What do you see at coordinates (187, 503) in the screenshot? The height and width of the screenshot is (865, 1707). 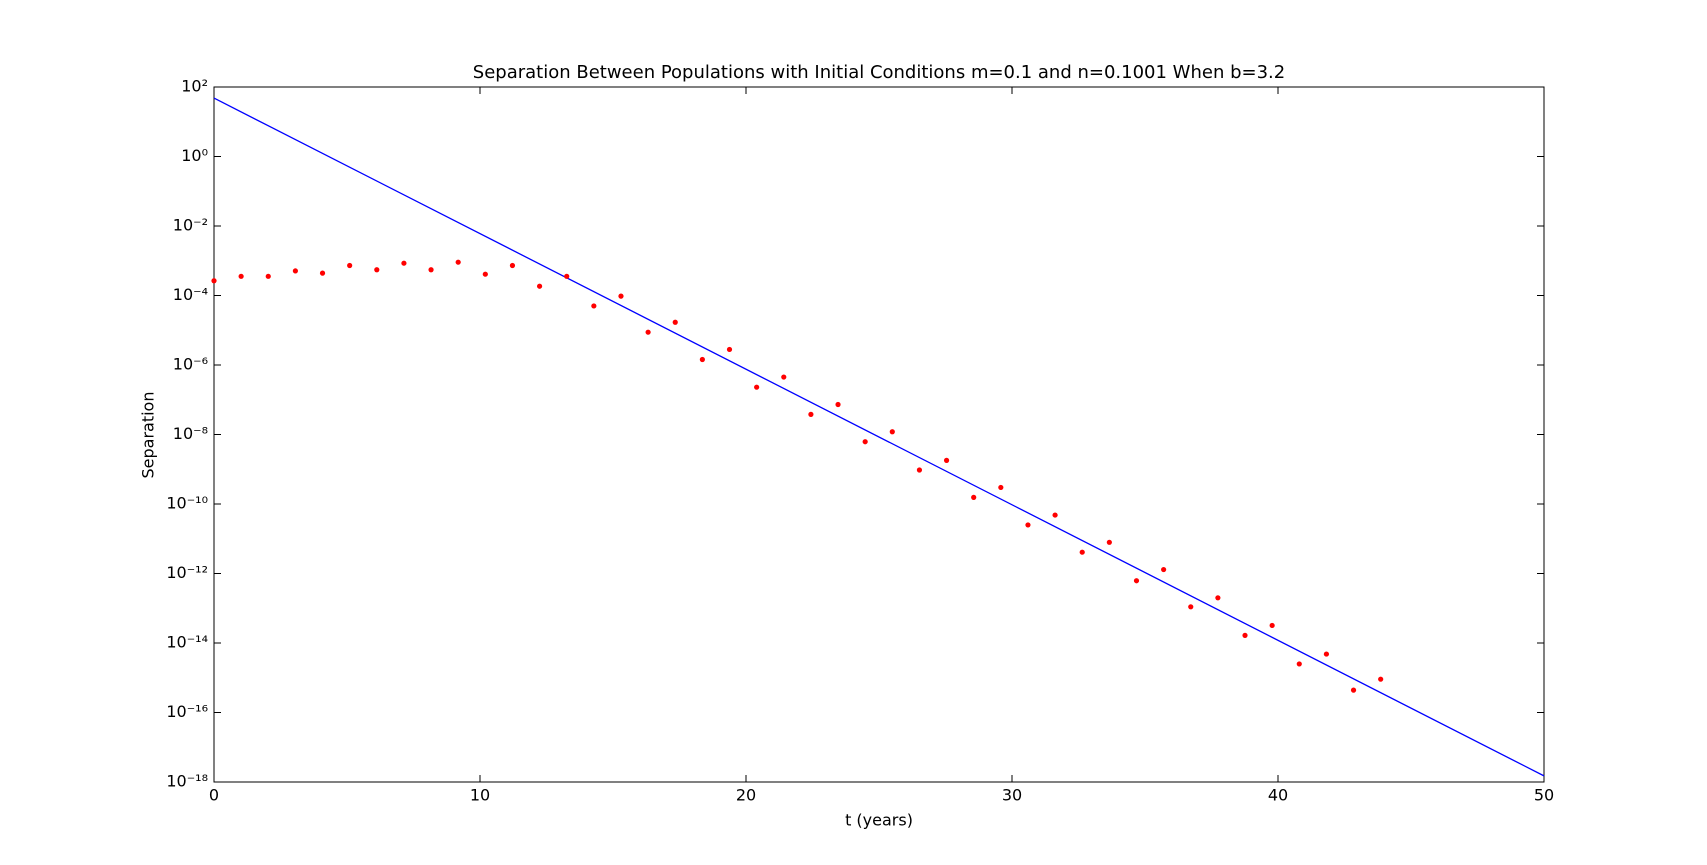 I see `y-tick-label: 10⁻¹⁰` at bounding box center [187, 503].